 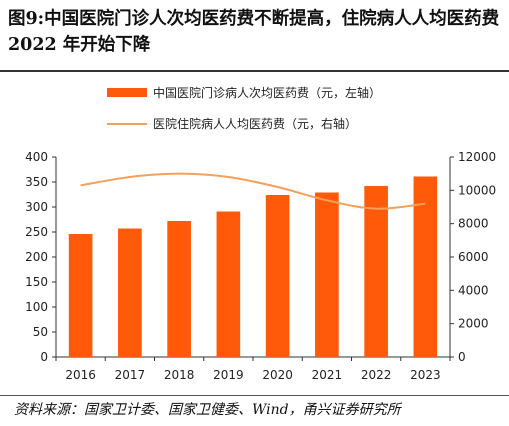 What do you see at coordinates (327, 375) in the screenshot?
I see `x-tick-label: 2021` at bounding box center [327, 375].